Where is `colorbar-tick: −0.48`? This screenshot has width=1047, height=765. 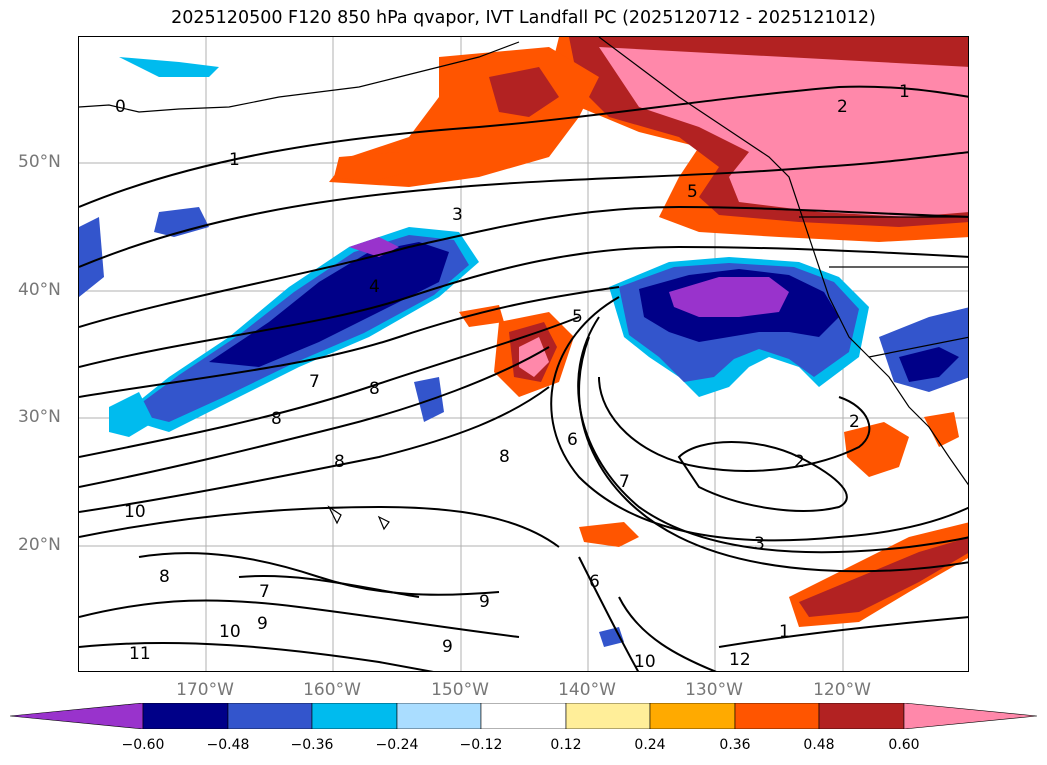
colorbar-tick: −0.48 is located at coordinates (228, 745).